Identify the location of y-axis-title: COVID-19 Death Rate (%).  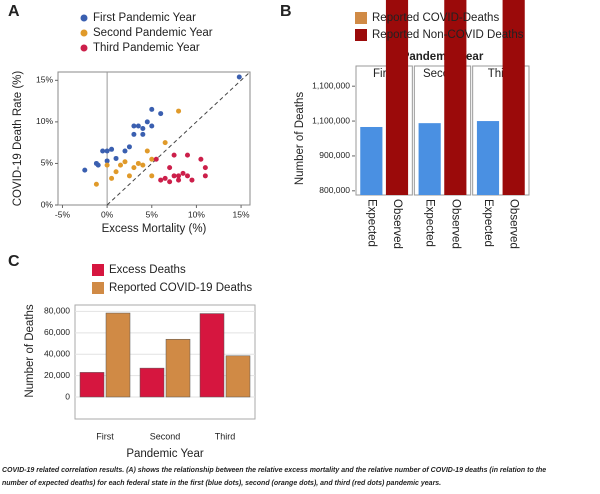
(18, 139).